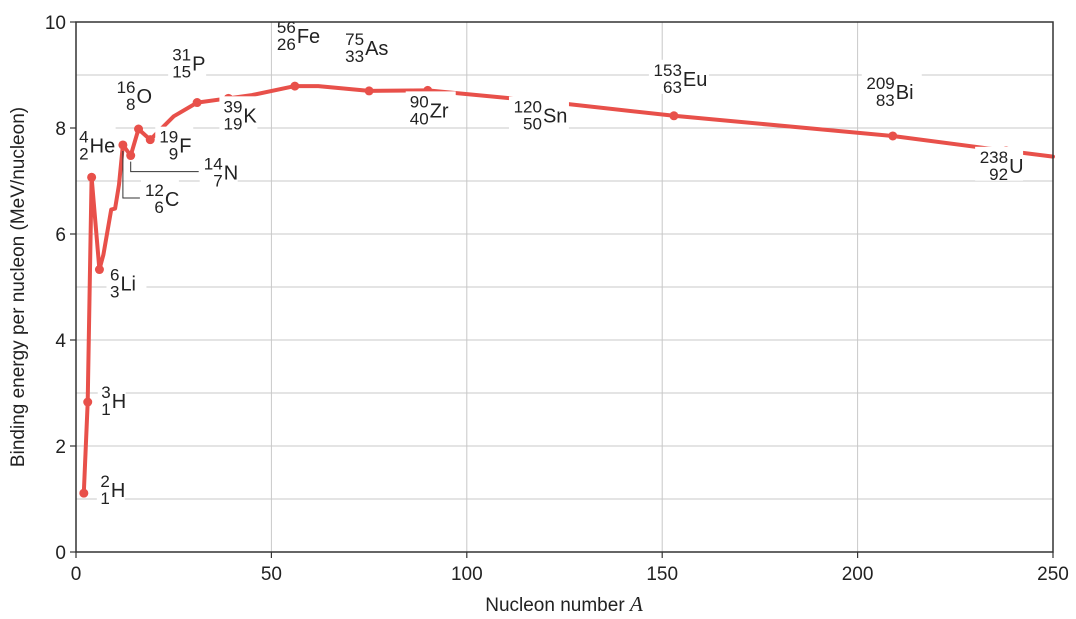 Image resolution: width=1076 pixels, height=619 pixels. What do you see at coordinates (1016, 167) in the screenshot?
I see `element-symbol: U` at bounding box center [1016, 167].